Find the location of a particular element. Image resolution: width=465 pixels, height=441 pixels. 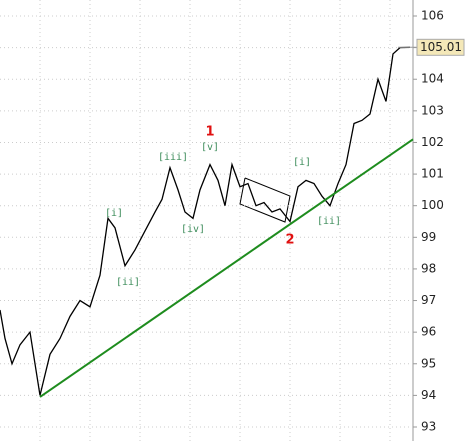

y-tick-label: 98 is located at coordinates (428, 268).